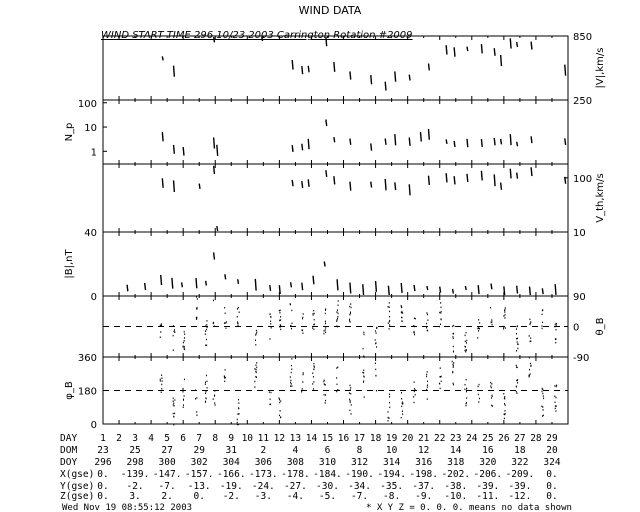 The height and width of the screenshot is (512, 640). I want to click on table-cell-day: 19, so click(392, 438).